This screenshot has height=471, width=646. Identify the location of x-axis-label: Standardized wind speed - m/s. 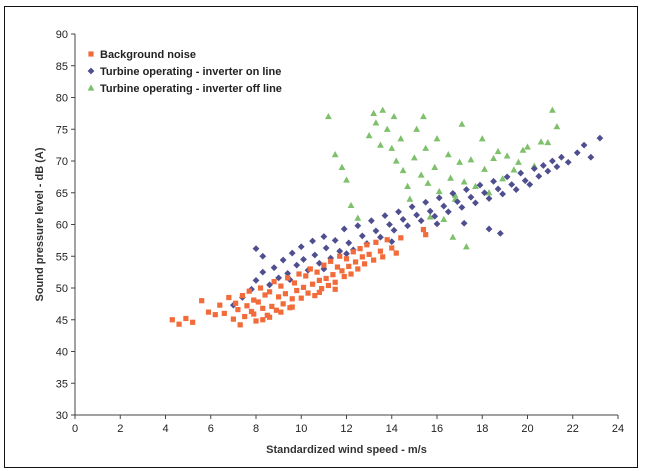
(346, 450).